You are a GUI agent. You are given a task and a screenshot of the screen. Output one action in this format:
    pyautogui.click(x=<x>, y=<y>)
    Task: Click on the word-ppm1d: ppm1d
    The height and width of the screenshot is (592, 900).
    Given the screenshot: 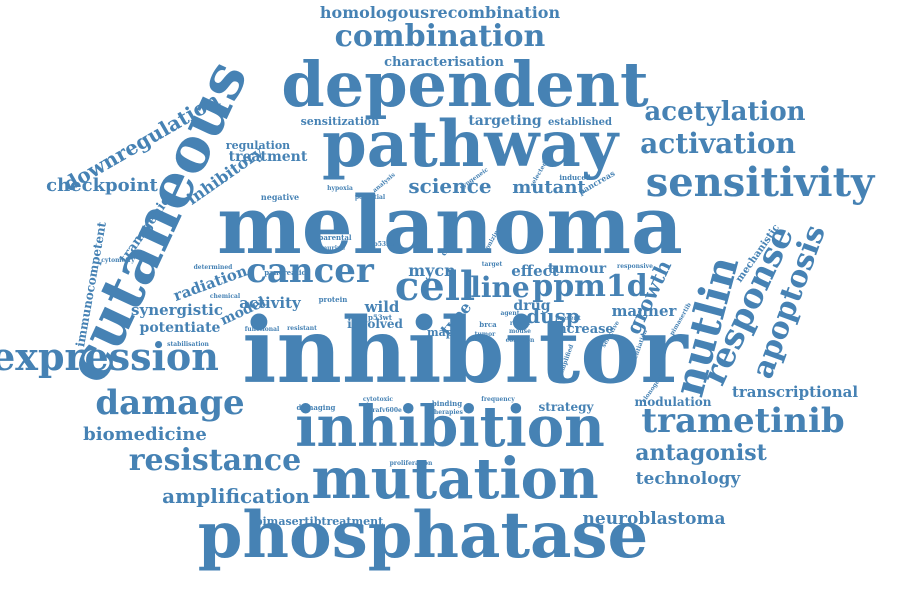 What is the action you would take?
    pyautogui.click(x=590, y=286)
    